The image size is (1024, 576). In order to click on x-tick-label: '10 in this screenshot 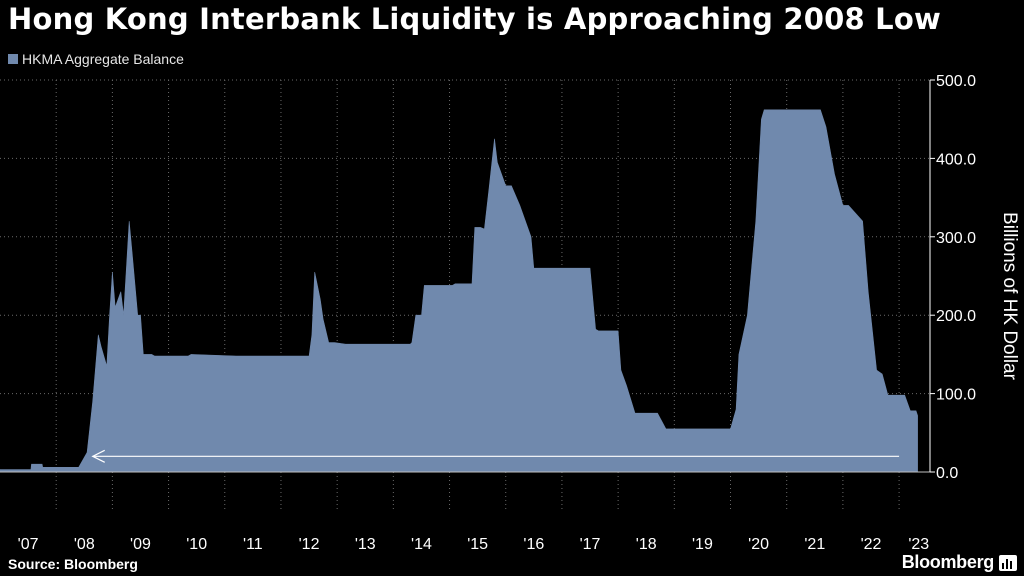, I will do `click(196, 544)`.